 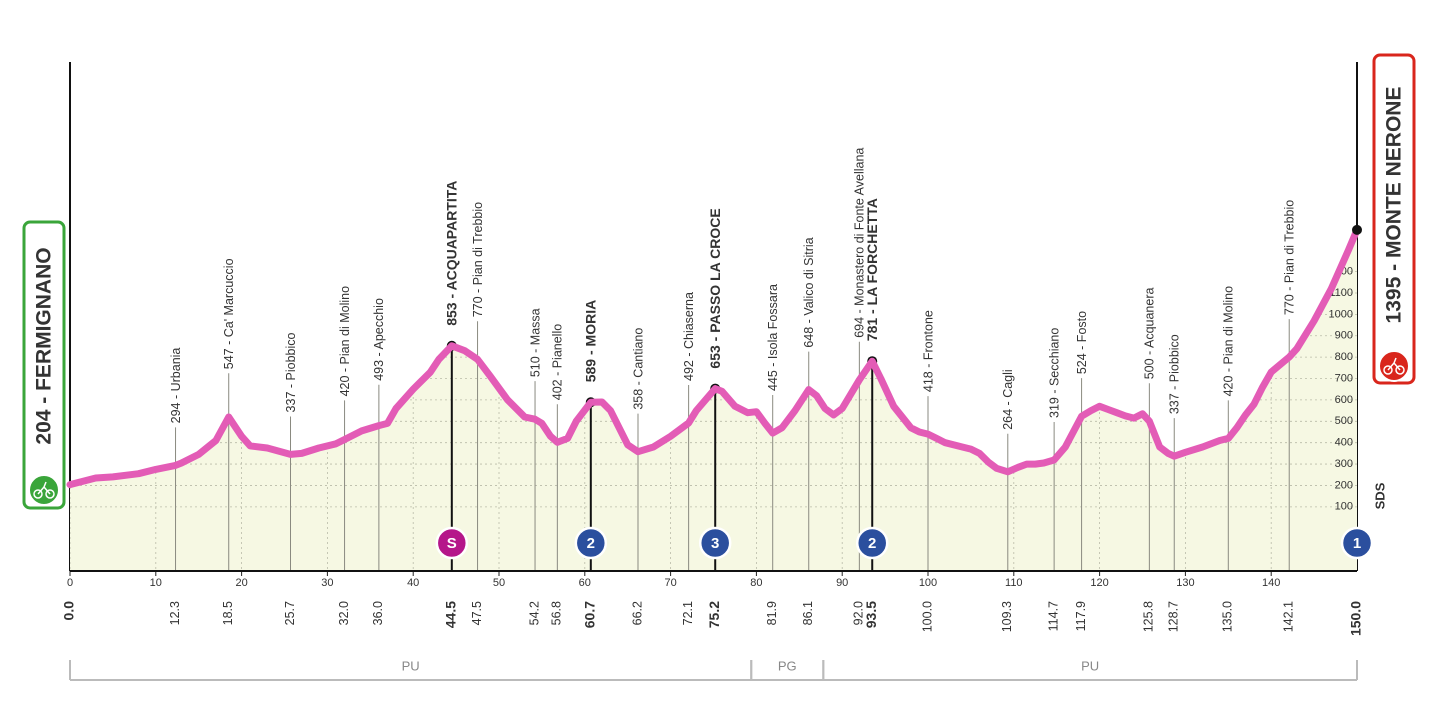 What do you see at coordinates (773, 337) in the screenshot?
I see `waypoint-label: 445 - Isola Fossara` at bounding box center [773, 337].